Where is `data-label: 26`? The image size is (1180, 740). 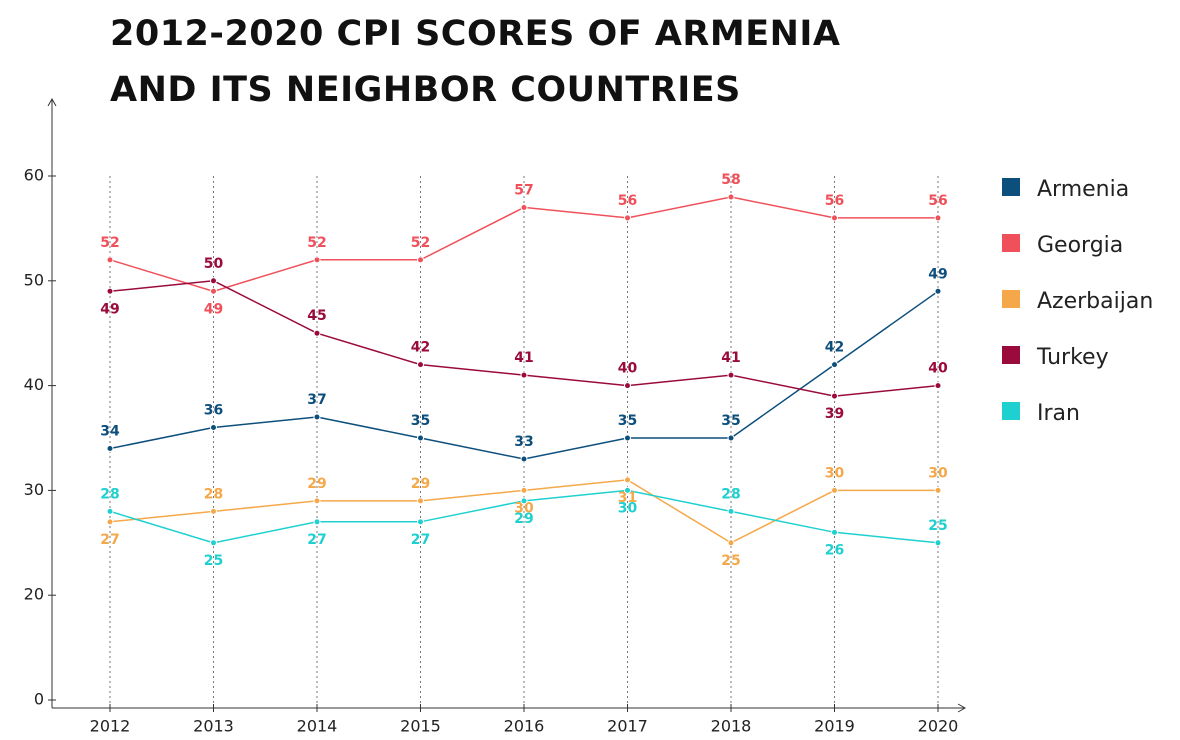
data-label: 26 is located at coordinates (834, 550).